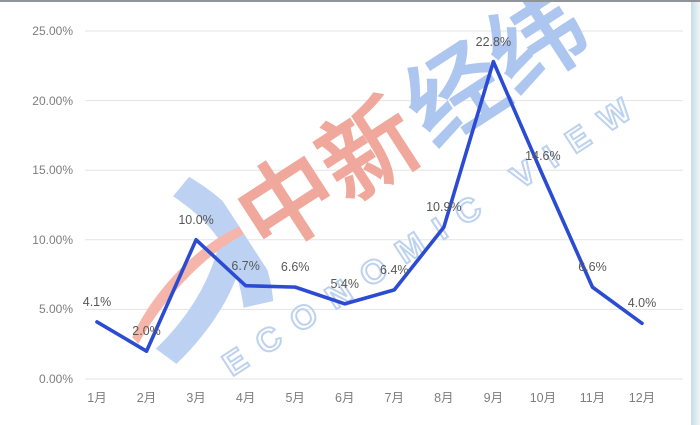 Image resolution: width=700 pixels, height=425 pixels. I want to click on window-top-border, so click(350, 1).